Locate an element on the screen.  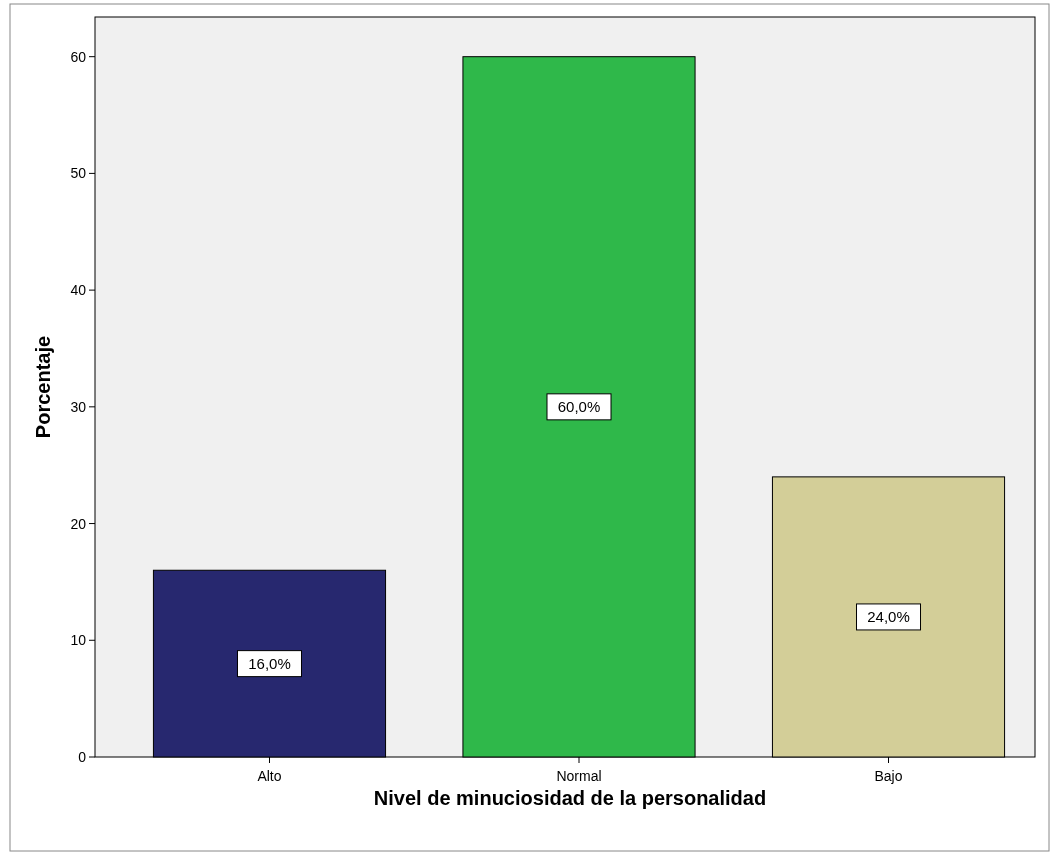
y-tick-label: 60 is located at coordinates (78, 56).